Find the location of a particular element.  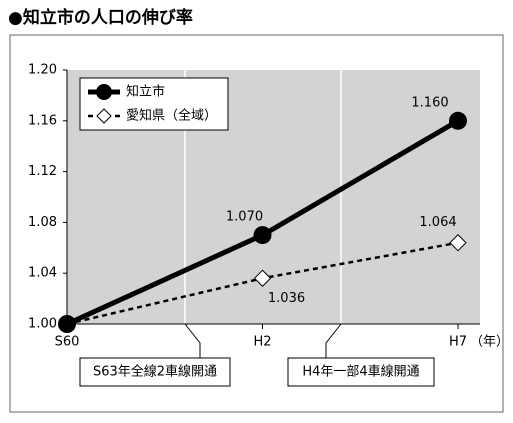

x-axis-label: （年） is located at coordinates (489, 342).